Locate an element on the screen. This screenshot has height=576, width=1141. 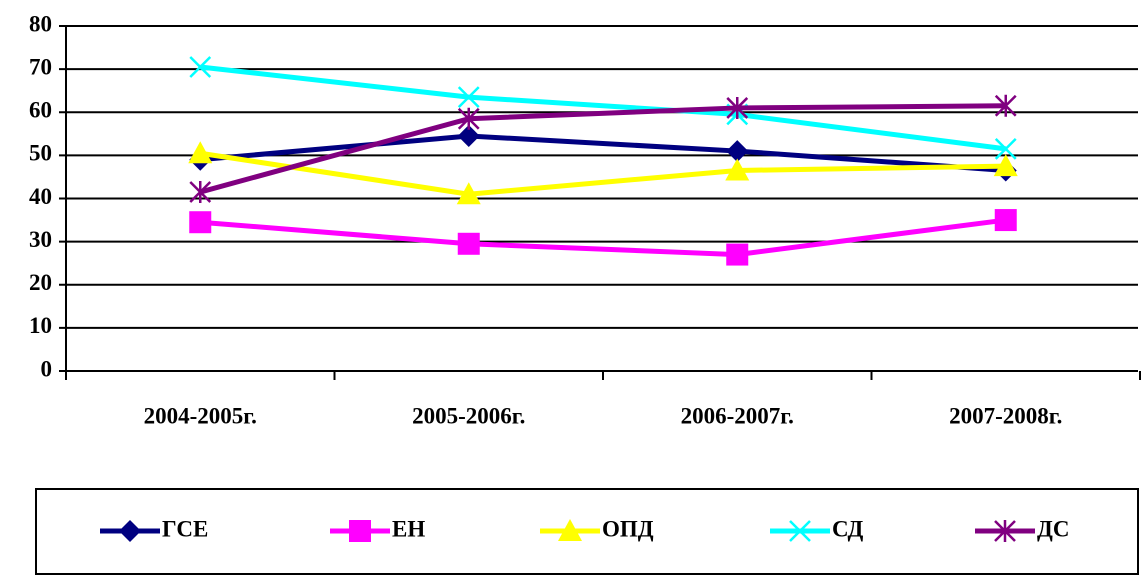
legend-label: ОПД is located at coordinates (628, 528).